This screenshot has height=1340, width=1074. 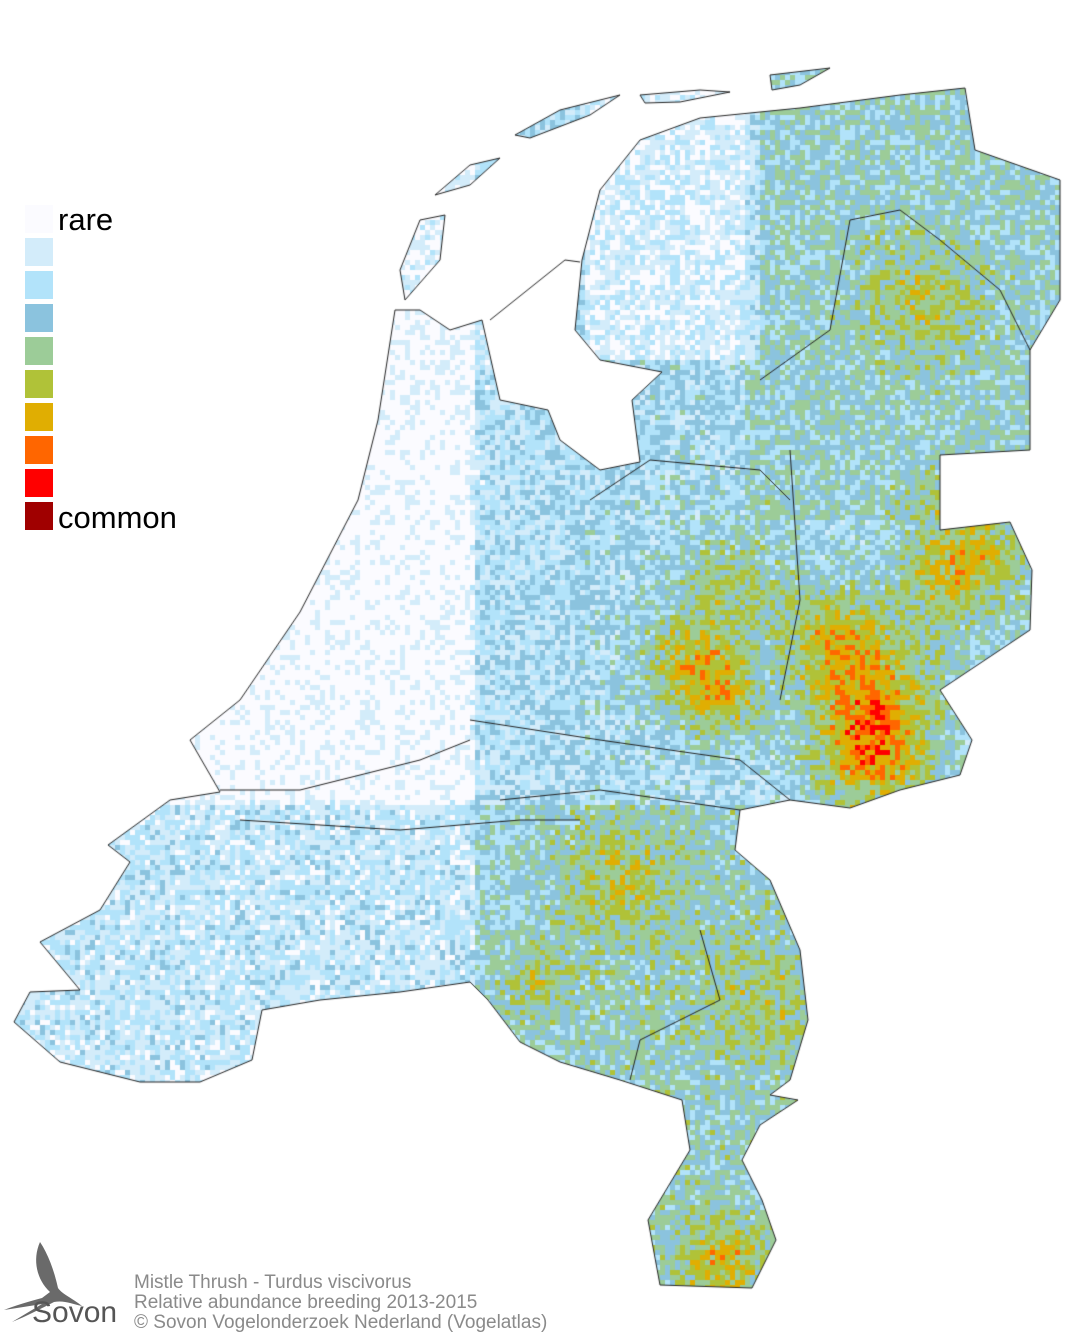 I want to click on sovon-swallow-logo-icon, so click(x=43, y=1282).